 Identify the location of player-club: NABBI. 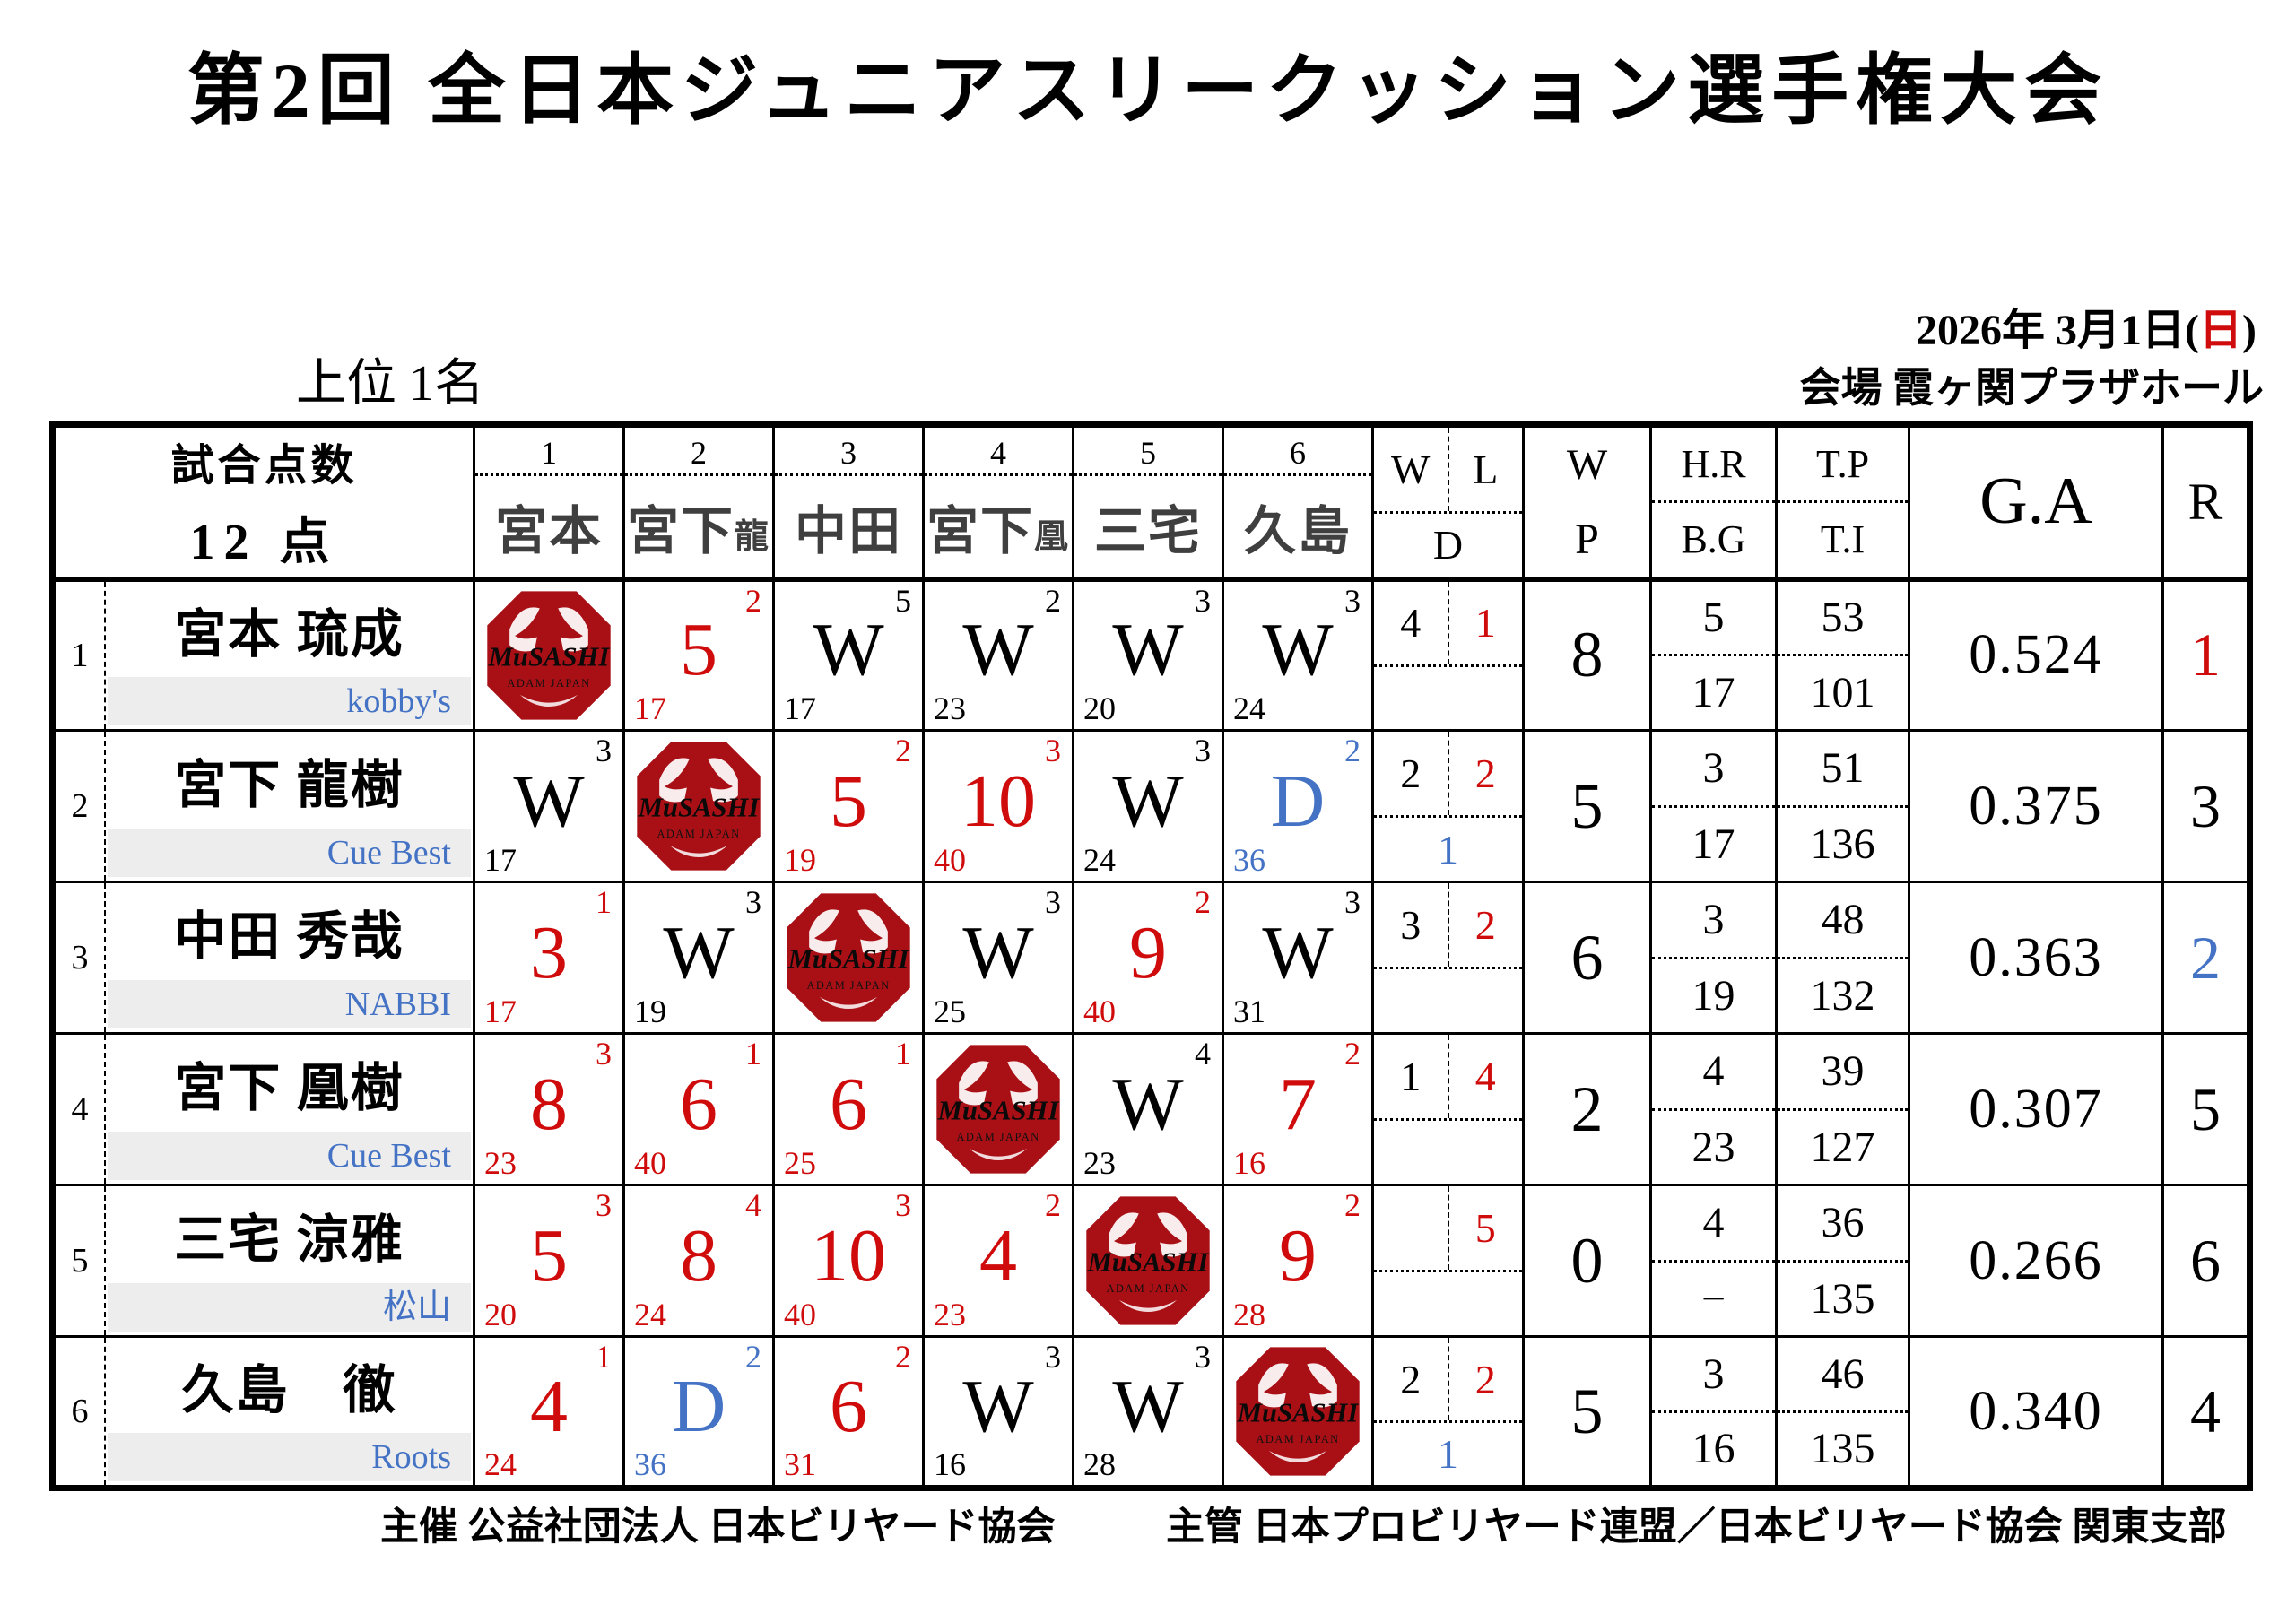
(289, 1004).